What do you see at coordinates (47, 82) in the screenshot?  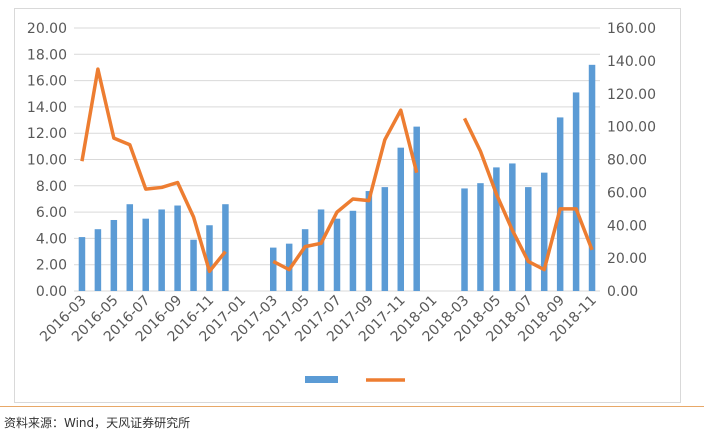 I see `left-axis-tick-label: 16.00` at bounding box center [47, 82].